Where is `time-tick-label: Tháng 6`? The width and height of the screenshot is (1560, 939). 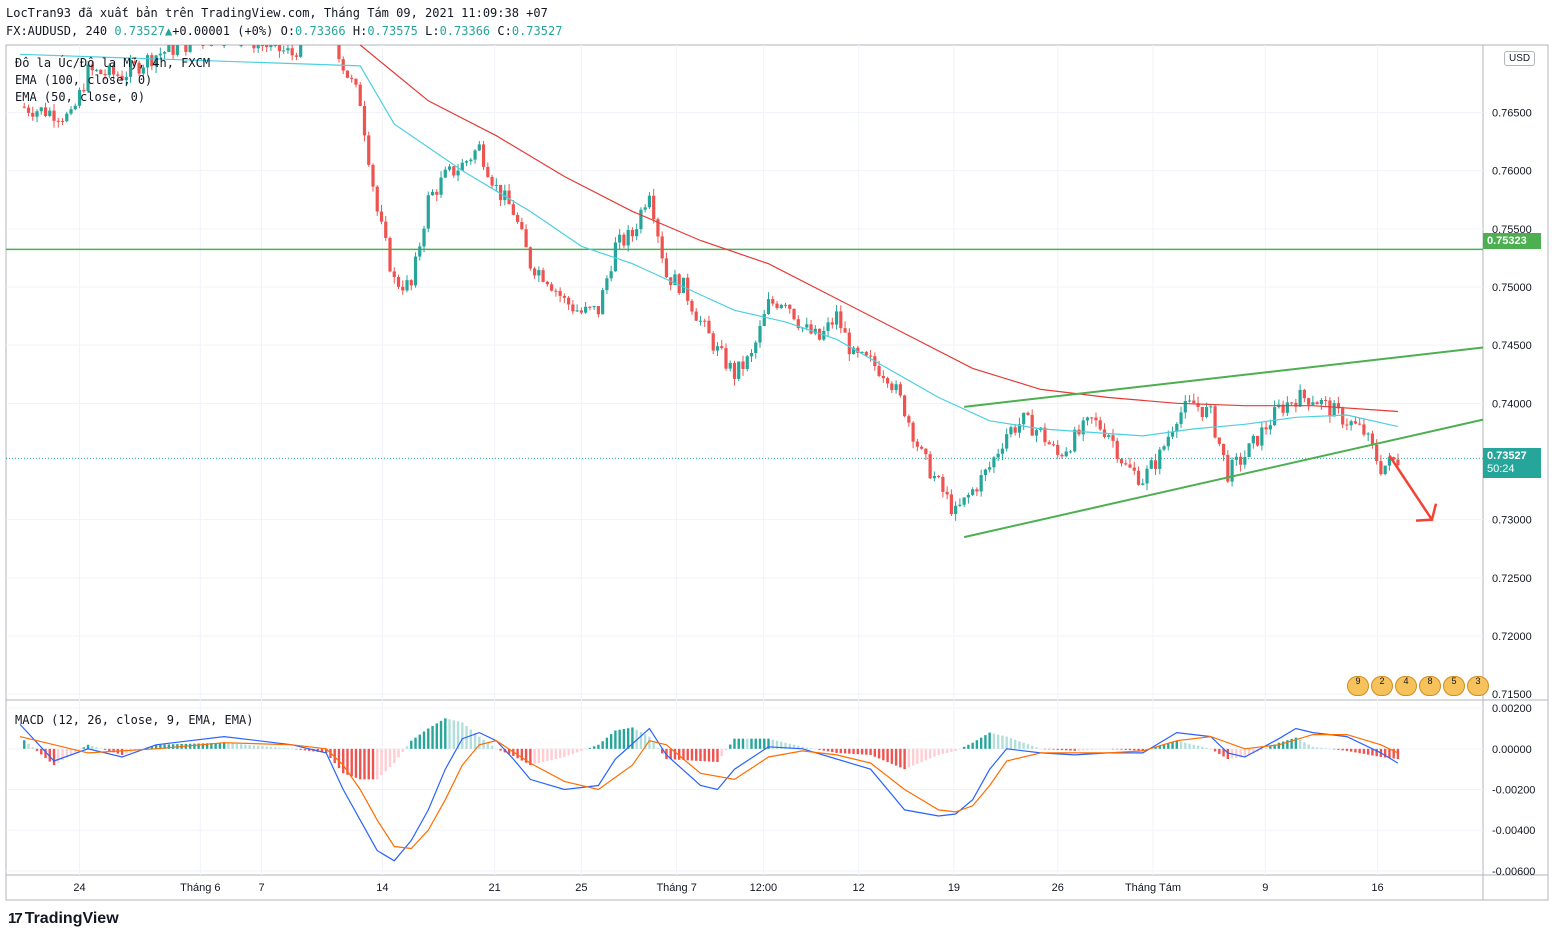
time-tick-label: Tháng 6 is located at coordinates (200, 888).